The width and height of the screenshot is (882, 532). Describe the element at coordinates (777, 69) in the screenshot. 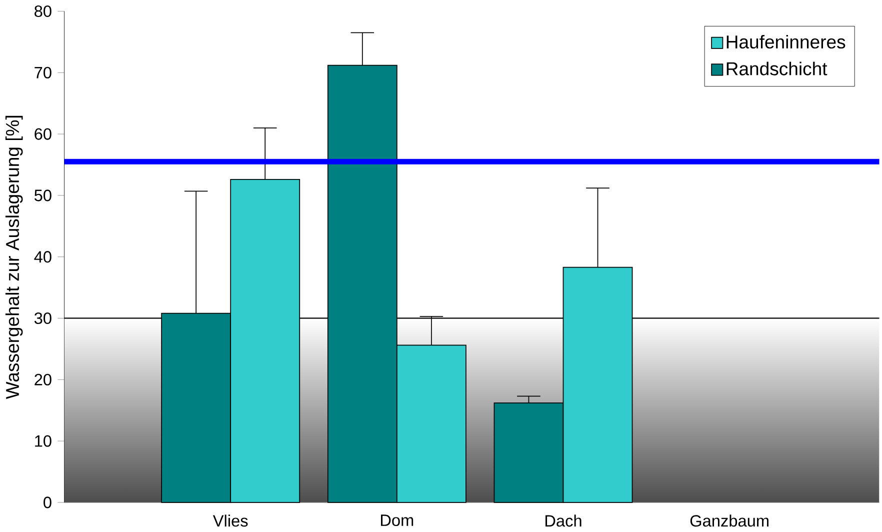

I see `legend-label: Randschicht` at that location.